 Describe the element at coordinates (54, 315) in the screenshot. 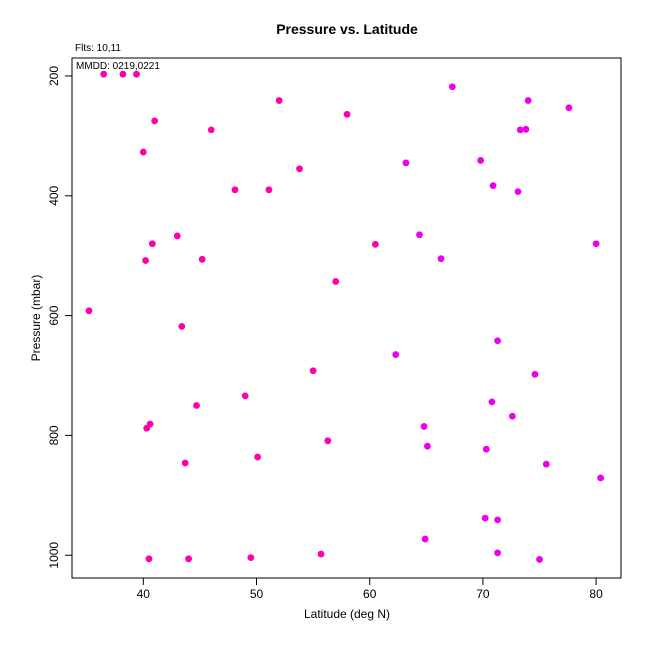

I see `y-tick-label: 600` at that location.